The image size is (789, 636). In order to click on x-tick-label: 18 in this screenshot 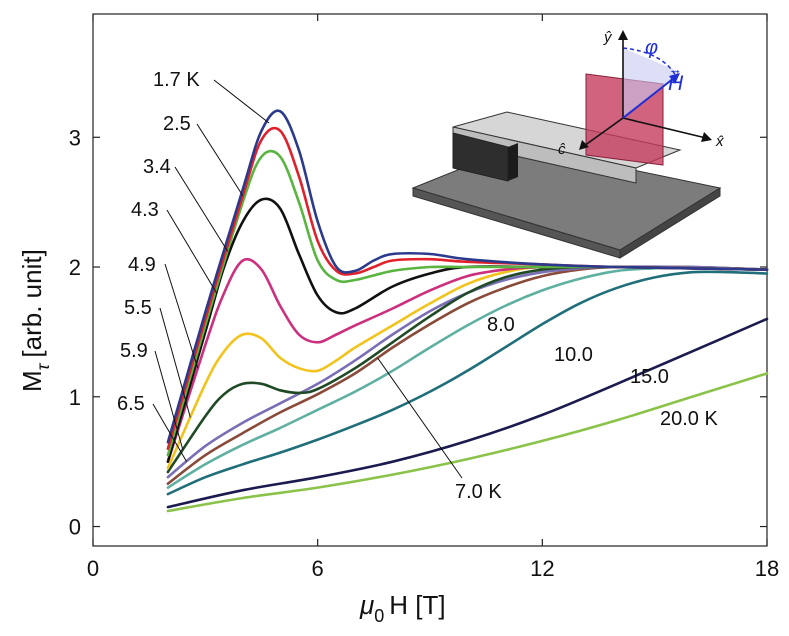, I will do `click(767, 568)`.